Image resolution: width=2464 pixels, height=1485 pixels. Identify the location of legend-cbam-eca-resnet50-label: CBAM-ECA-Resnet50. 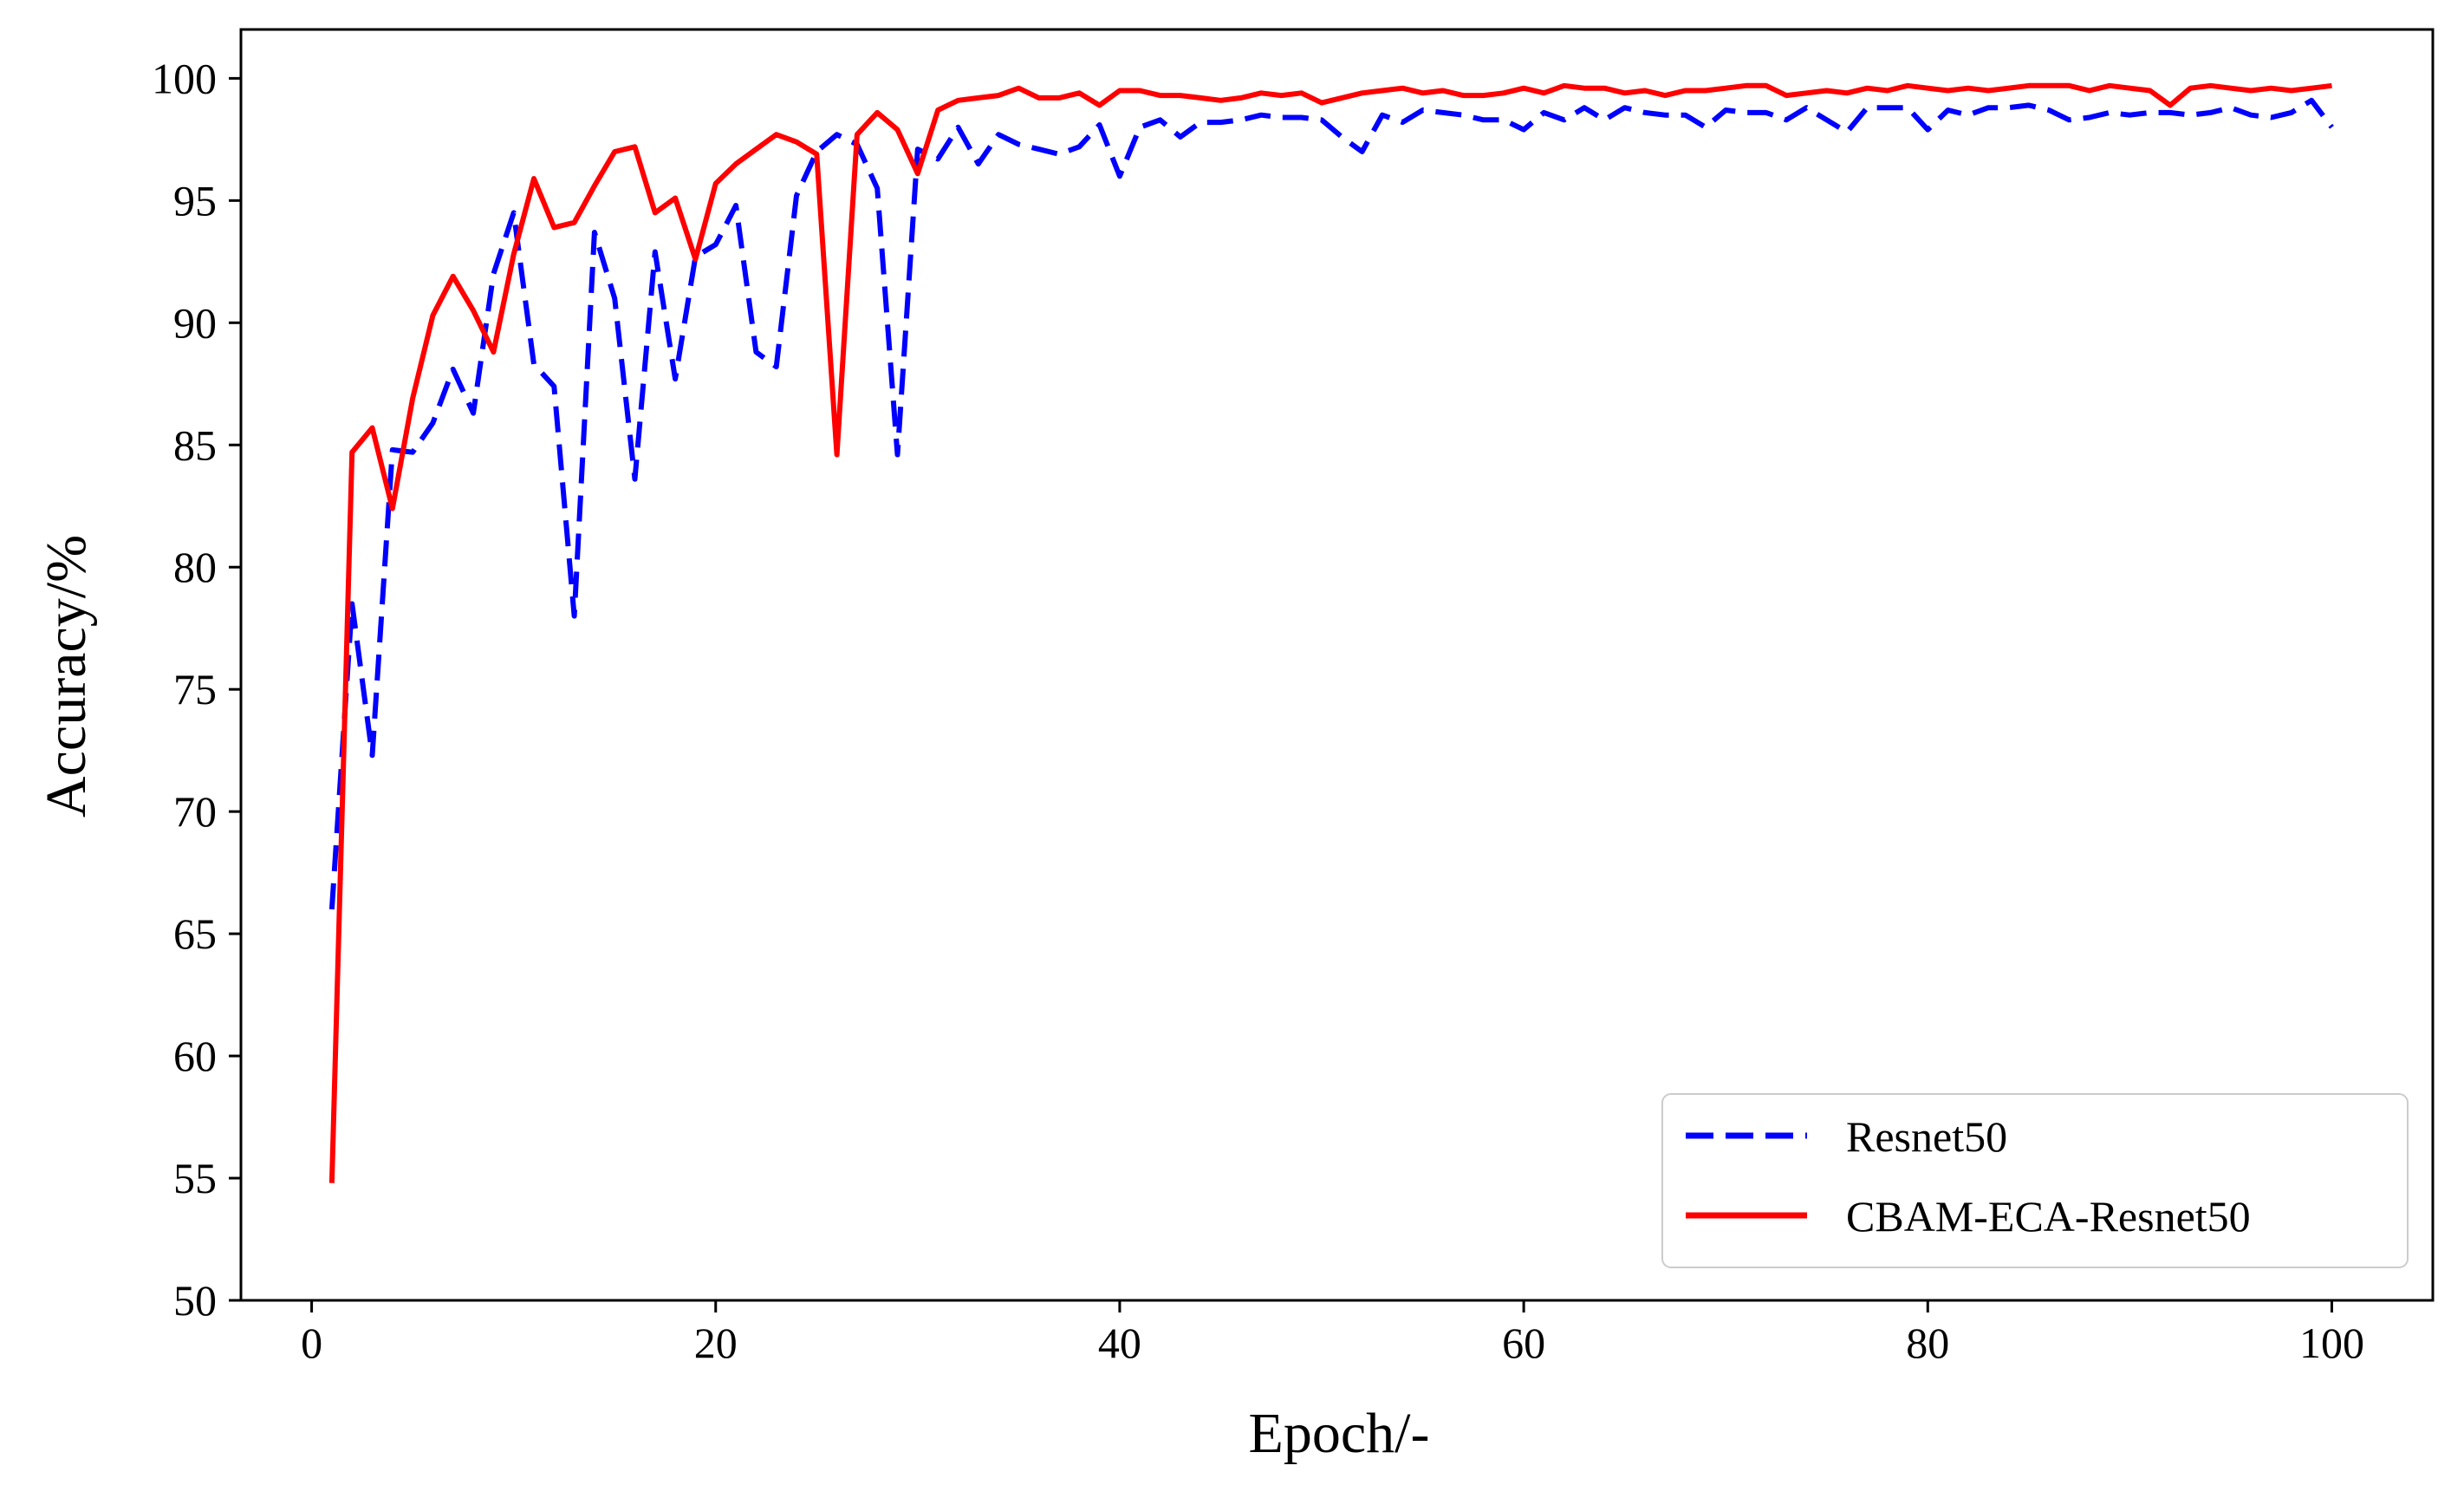
(2049, 1217).